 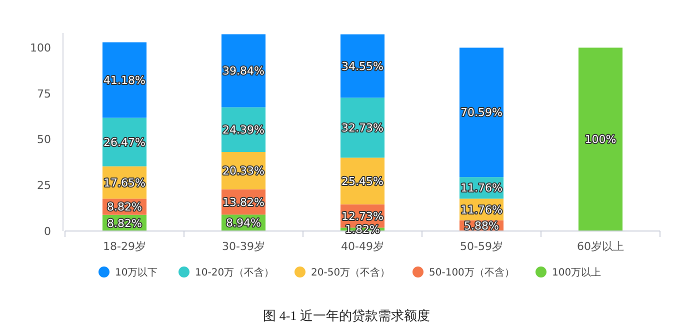 I want to click on data-label: 17.65%, so click(x=125, y=183).